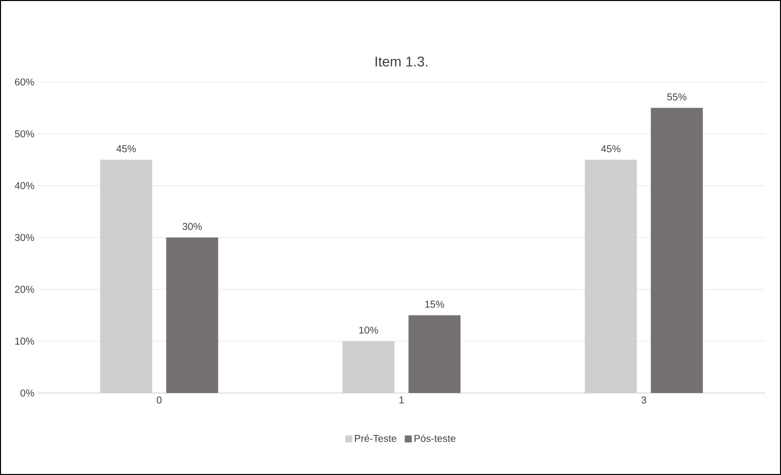  What do you see at coordinates (402, 400) in the screenshot?
I see `x-tick-label: 1` at bounding box center [402, 400].